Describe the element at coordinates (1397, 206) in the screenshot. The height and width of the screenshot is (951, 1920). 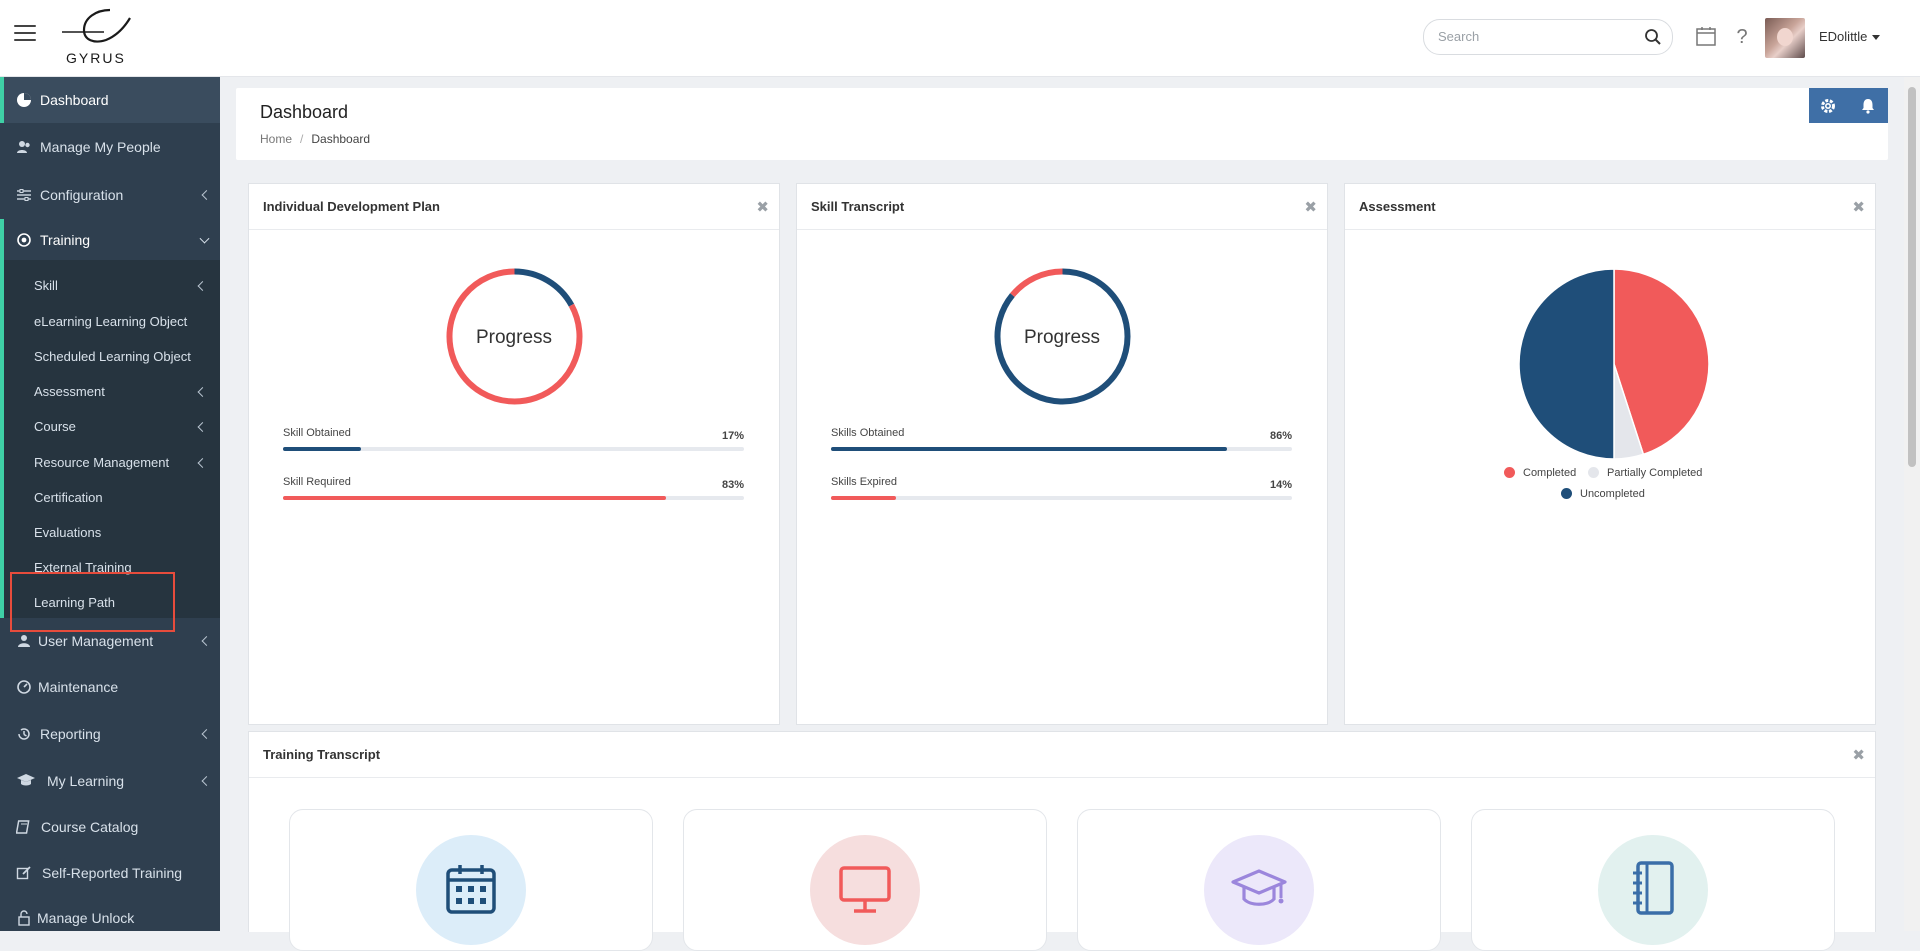
I see `widget-title: Assessment` at that location.